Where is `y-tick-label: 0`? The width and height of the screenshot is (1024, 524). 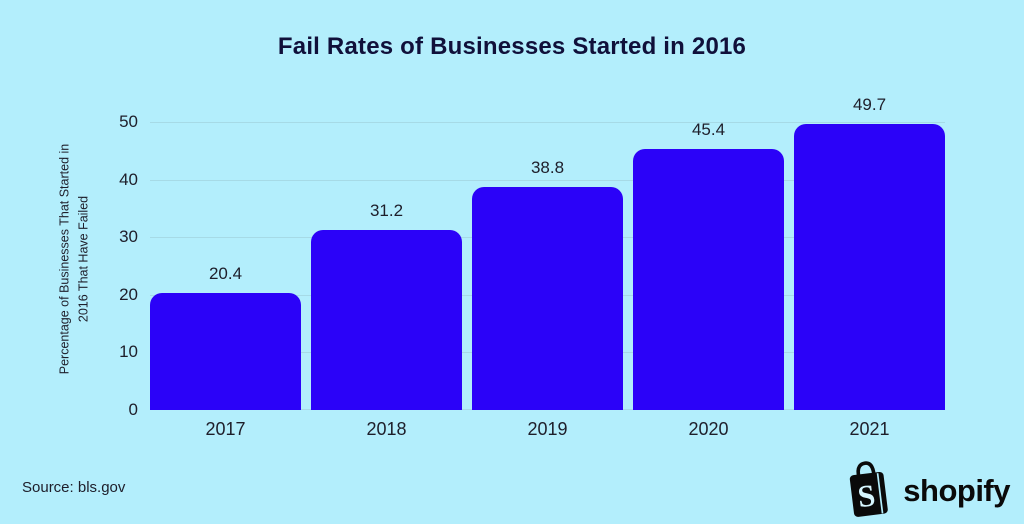
y-tick-label: 0 is located at coordinates (133, 409).